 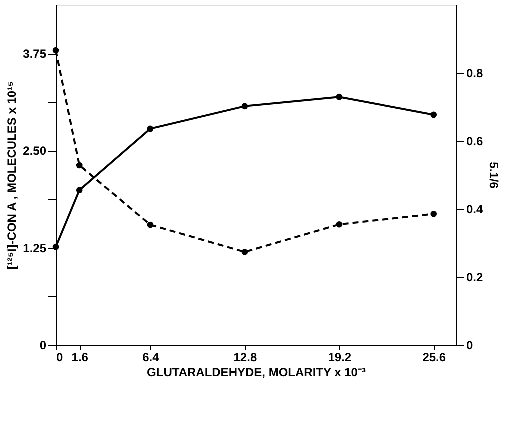 I want to click on x-axis-title: GLUTARALDEHYDE, MOLARITY x 10⁻³, so click(x=256, y=373).